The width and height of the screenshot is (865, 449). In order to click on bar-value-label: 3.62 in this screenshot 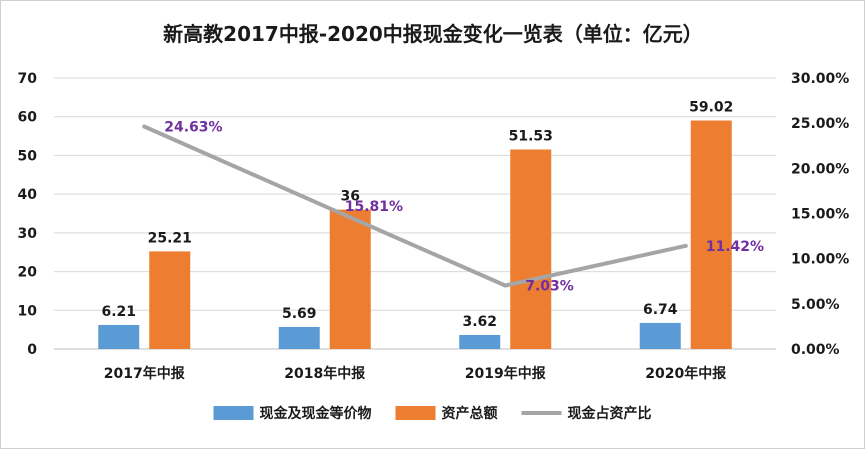, I will do `click(479, 322)`.